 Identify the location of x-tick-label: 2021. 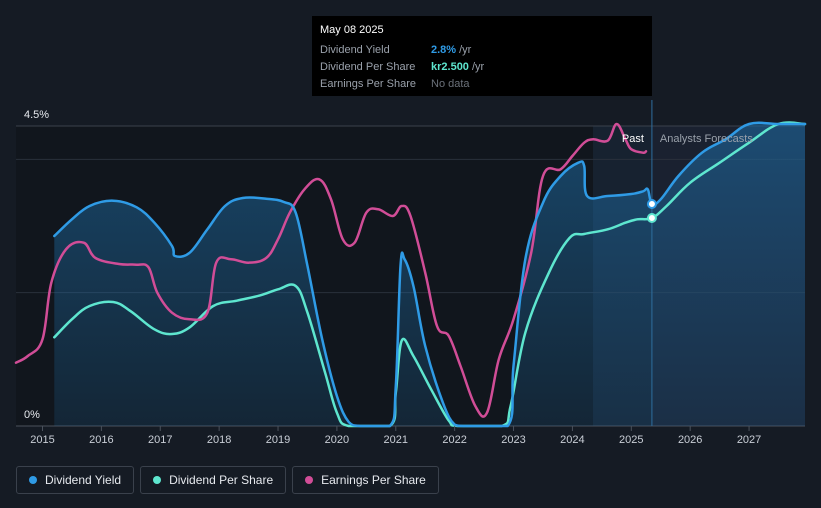
(396, 440).